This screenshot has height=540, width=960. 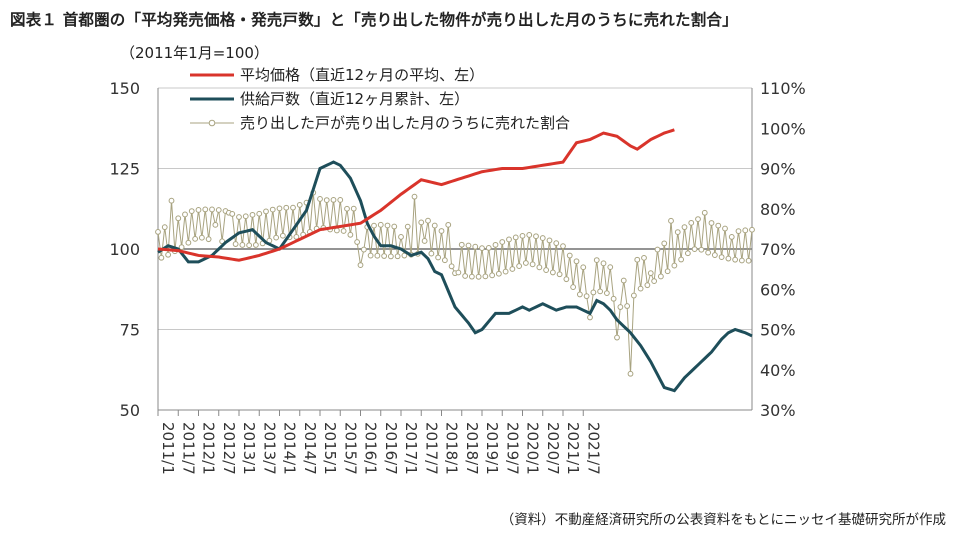 What do you see at coordinates (405, 123) in the screenshot?
I see `legend-ratio-label: 売り出した戸が売り出した月のうちに売れた割合` at bounding box center [405, 123].